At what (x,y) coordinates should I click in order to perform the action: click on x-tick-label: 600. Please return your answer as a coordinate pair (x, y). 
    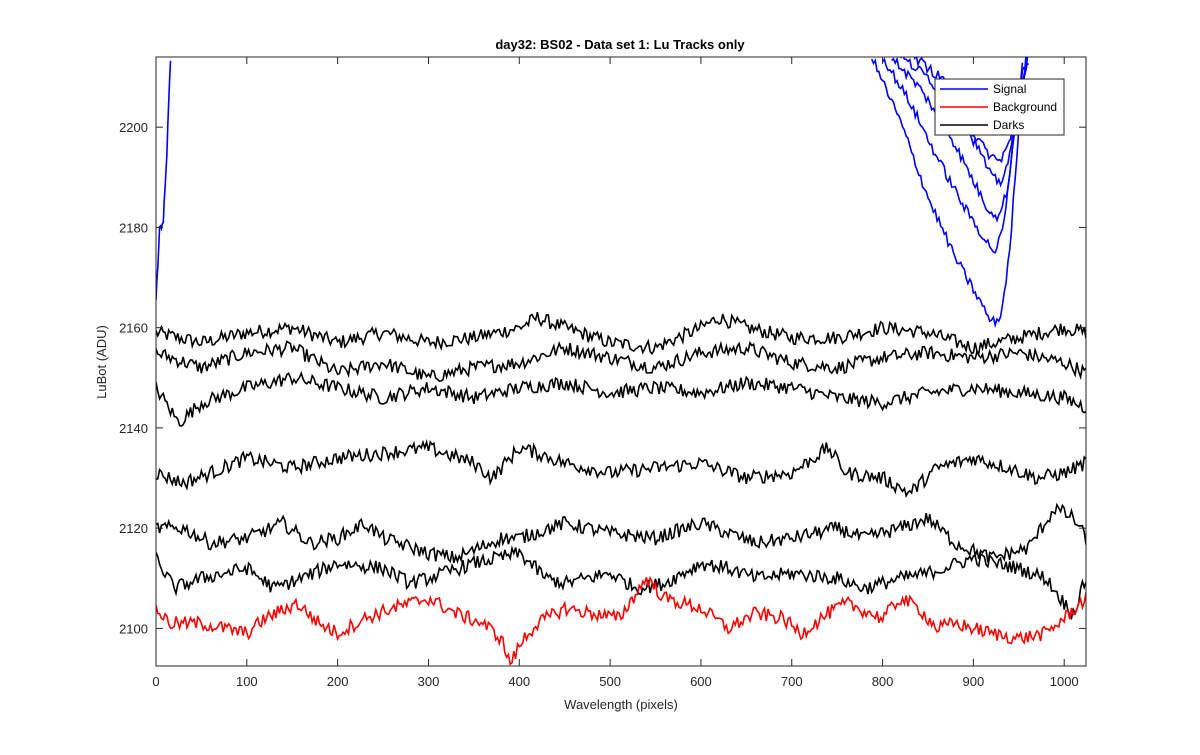
    Looking at the image, I should click on (701, 681).